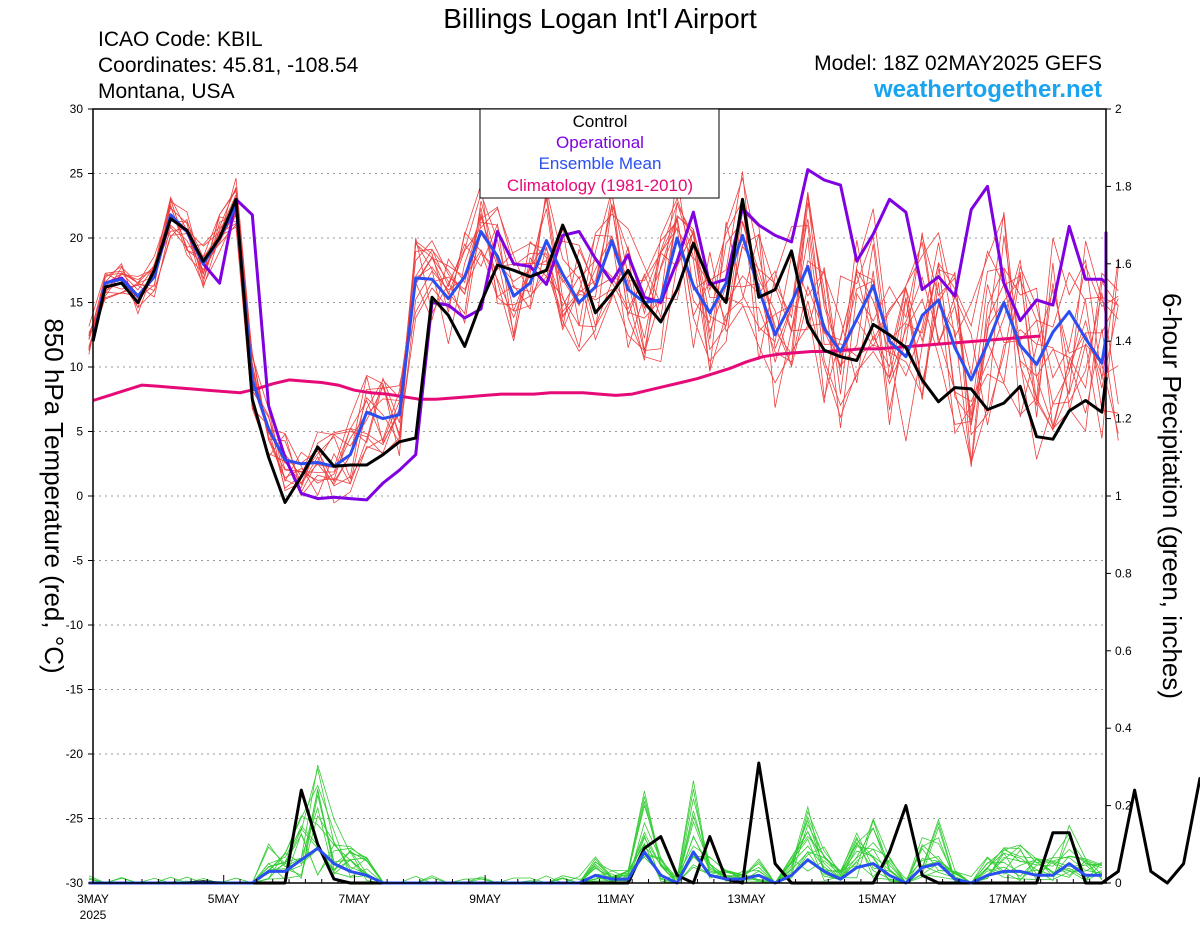 This screenshot has height=927, width=1200. Describe the element at coordinates (987, 89) in the screenshot. I see `site-name-label: weathertogether.net` at that location.